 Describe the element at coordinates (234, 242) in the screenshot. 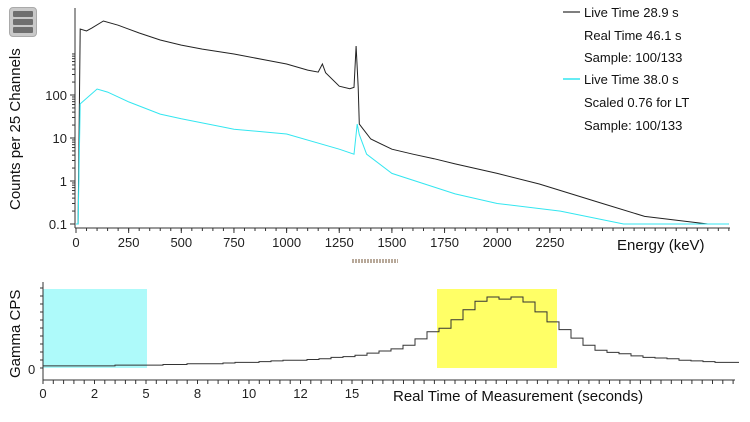

I see `x-tick-label: 750` at that location.